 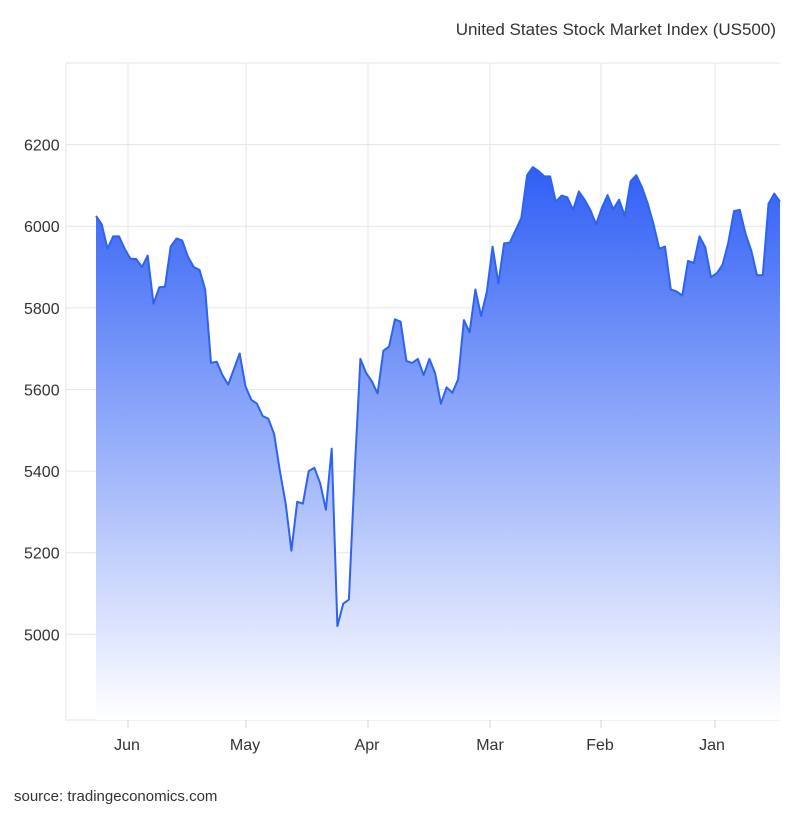 What do you see at coordinates (42, 227) in the screenshot?
I see `y-tick-label: 6000` at bounding box center [42, 227].